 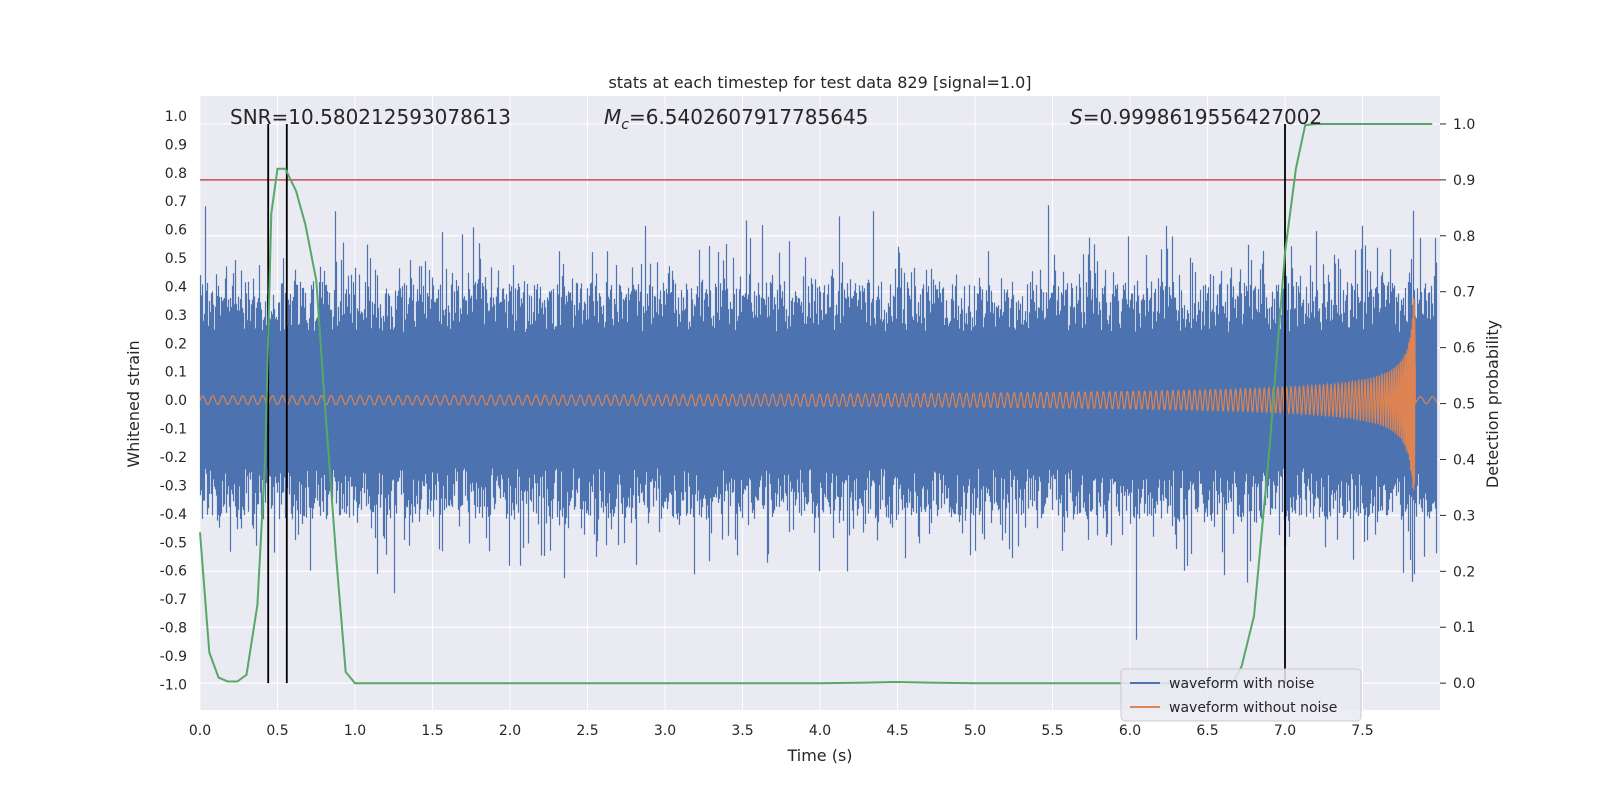 I want to click on x-tick-label: 6.0, so click(x=1130, y=731).